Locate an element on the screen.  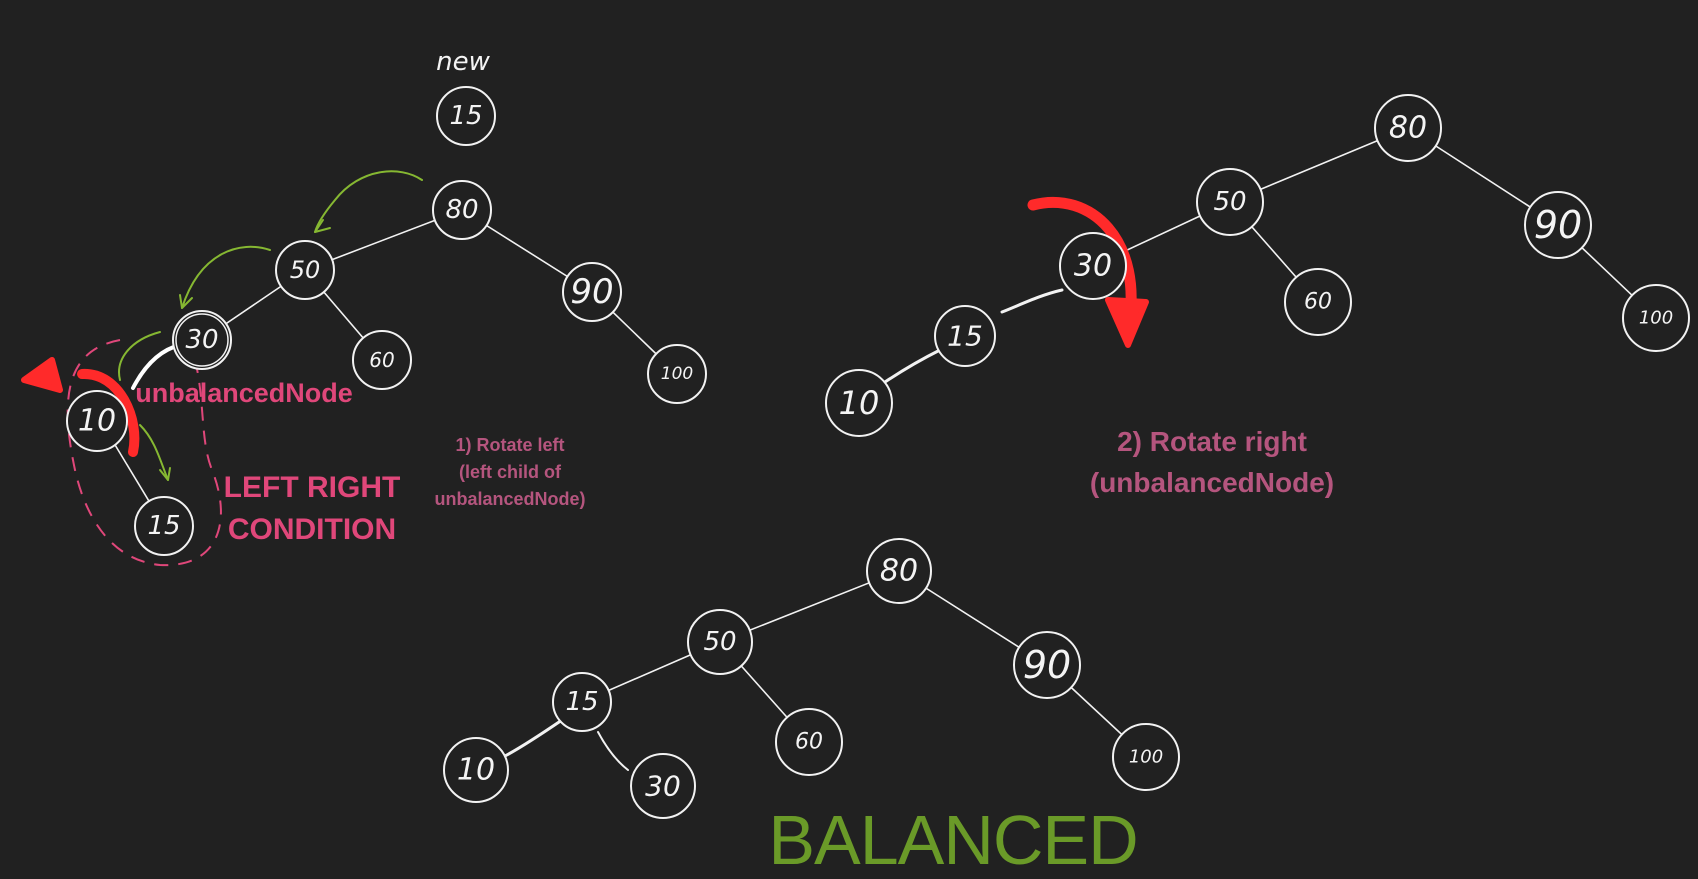
step2-line1: 2) Rotate right is located at coordinates (1212, 441).